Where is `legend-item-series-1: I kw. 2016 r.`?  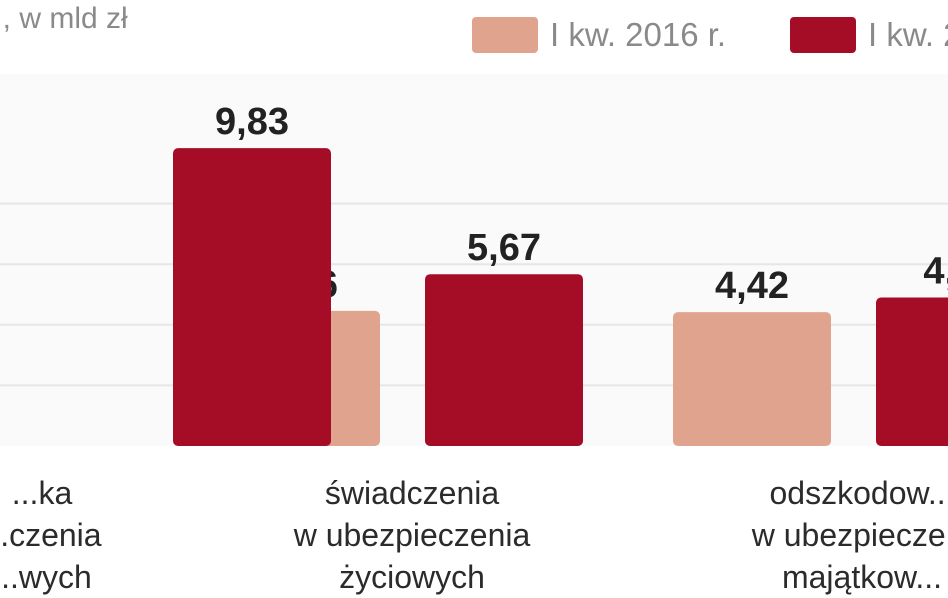 legend-item-series-1: I kw. 2016 r. is located at coordinates (599, 35).